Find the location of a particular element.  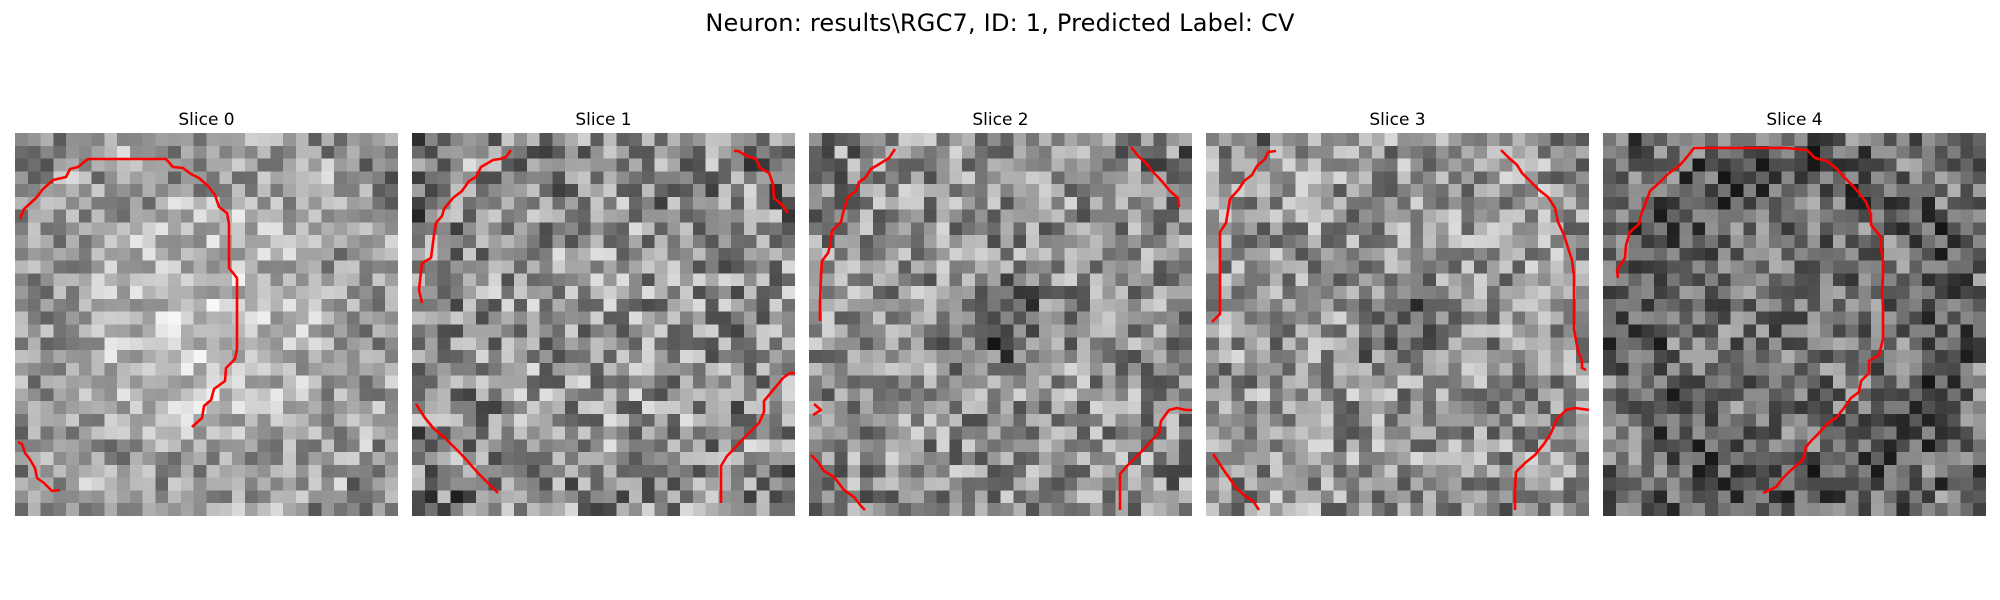

slice-2-image is located at coordinates (1000, 324).